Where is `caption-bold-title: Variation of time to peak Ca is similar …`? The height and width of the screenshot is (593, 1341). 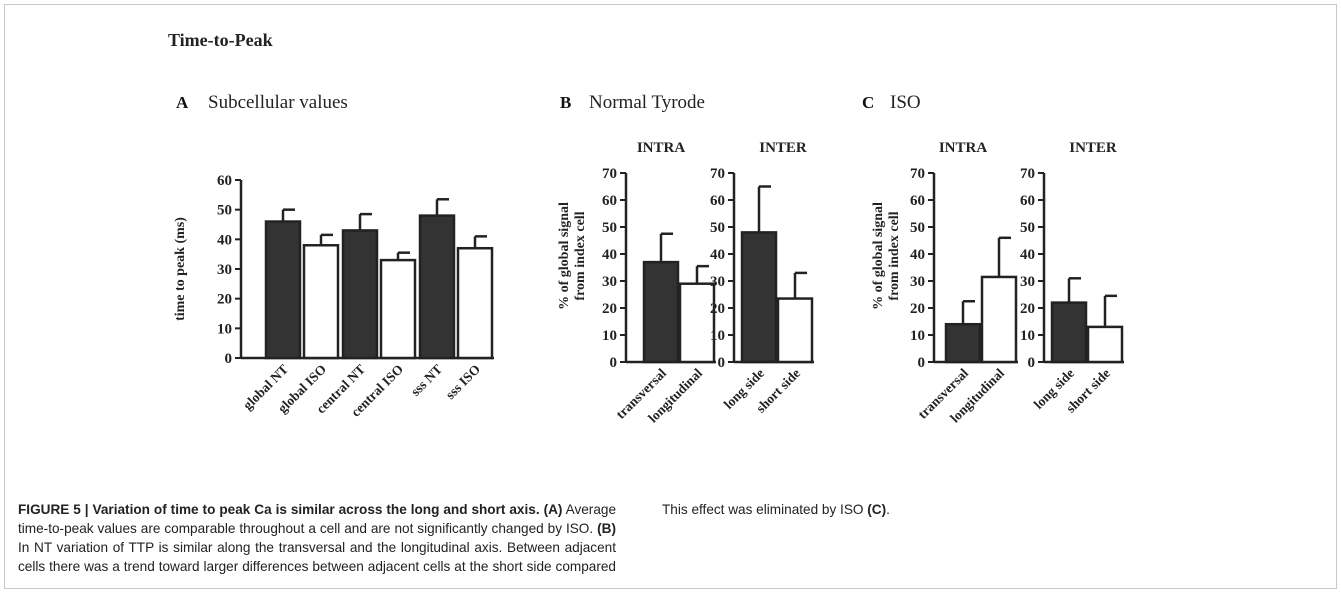 caption-bold-title: Variation of time to peak Ca is similar … is located at coordinates (316, 509).